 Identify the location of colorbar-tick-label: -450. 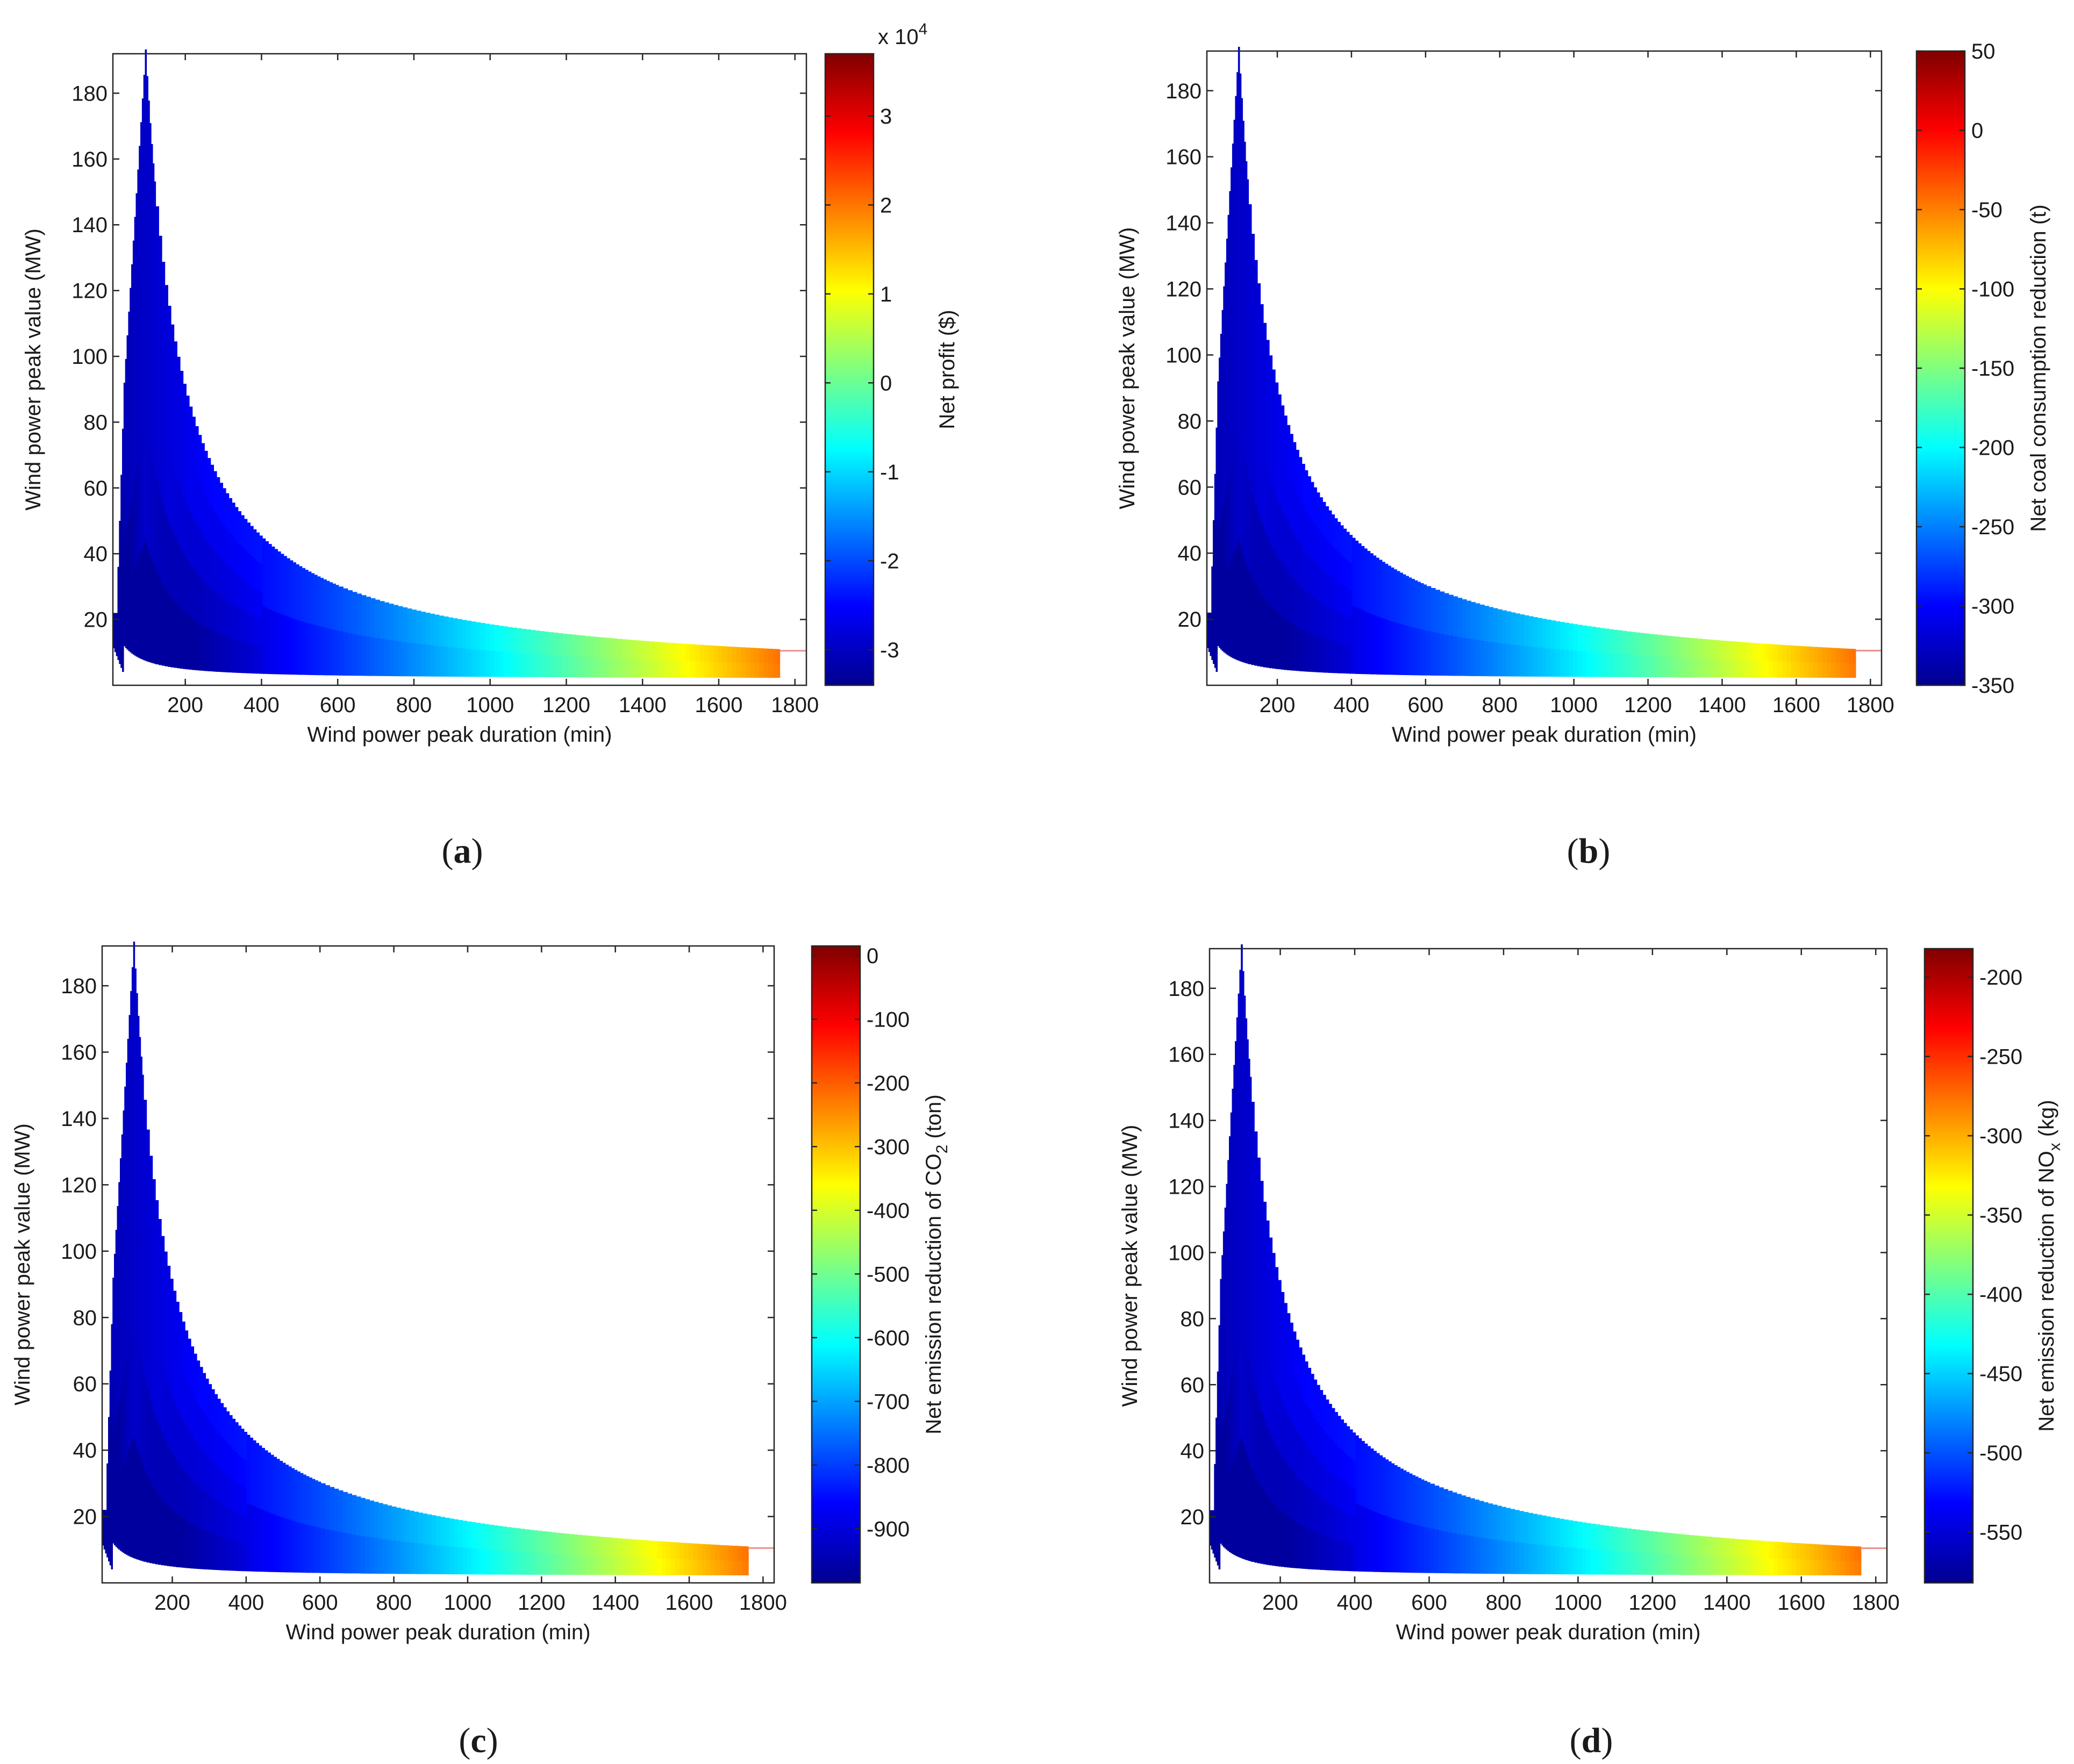
(2000, 1374).